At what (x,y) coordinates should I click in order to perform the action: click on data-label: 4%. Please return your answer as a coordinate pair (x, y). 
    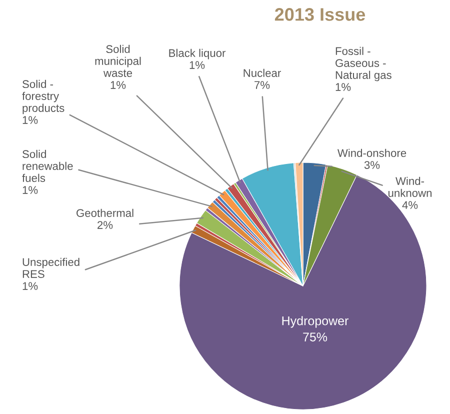
    Looking at the image, I should click on (410, 205).